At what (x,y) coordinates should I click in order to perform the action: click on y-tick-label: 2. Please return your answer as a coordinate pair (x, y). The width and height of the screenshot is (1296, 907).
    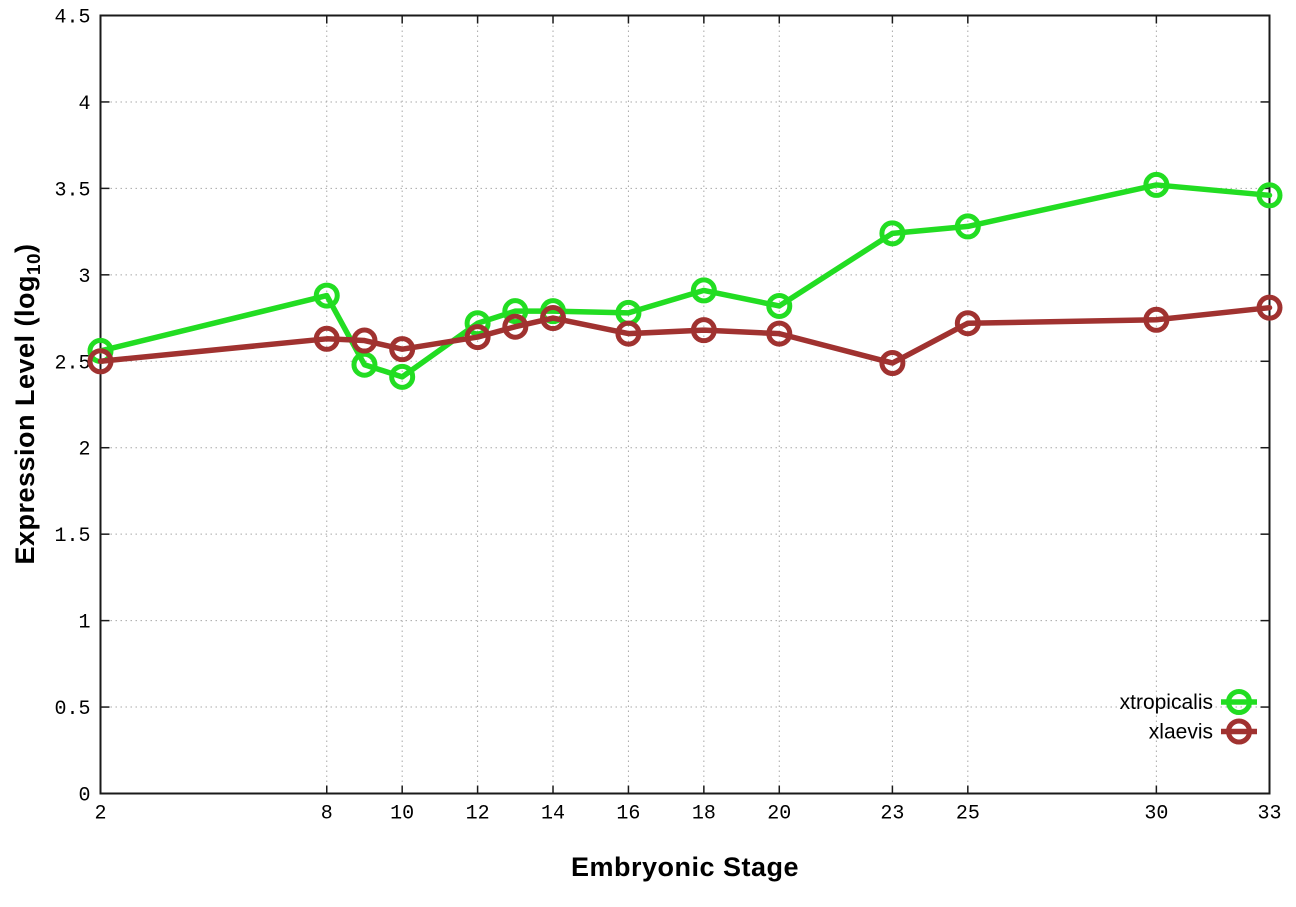
    Looking at the image, I should click on (84, 450).